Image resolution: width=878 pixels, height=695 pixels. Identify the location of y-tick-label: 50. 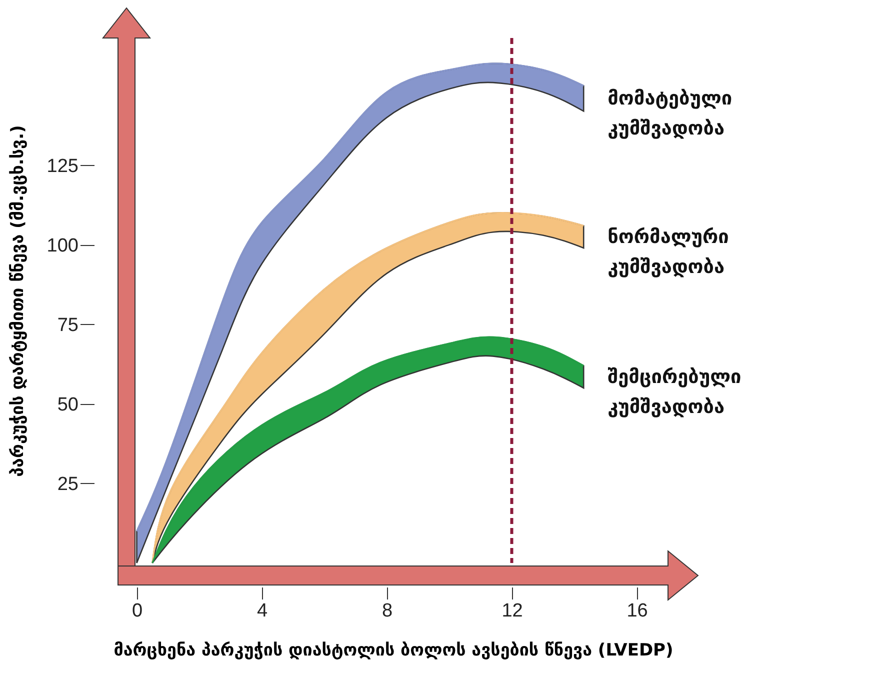
(67, 405).